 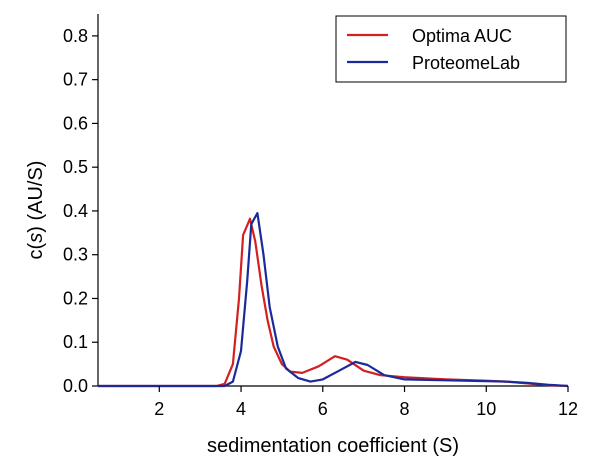 I want to click on x-tick-label: 2, so click(x=159, y=409).